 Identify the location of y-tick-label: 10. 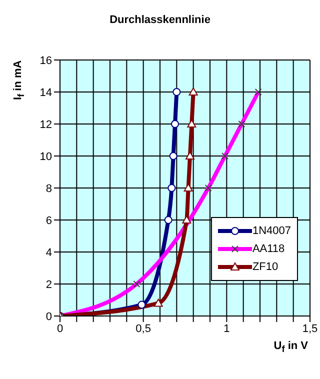
(46, 156).